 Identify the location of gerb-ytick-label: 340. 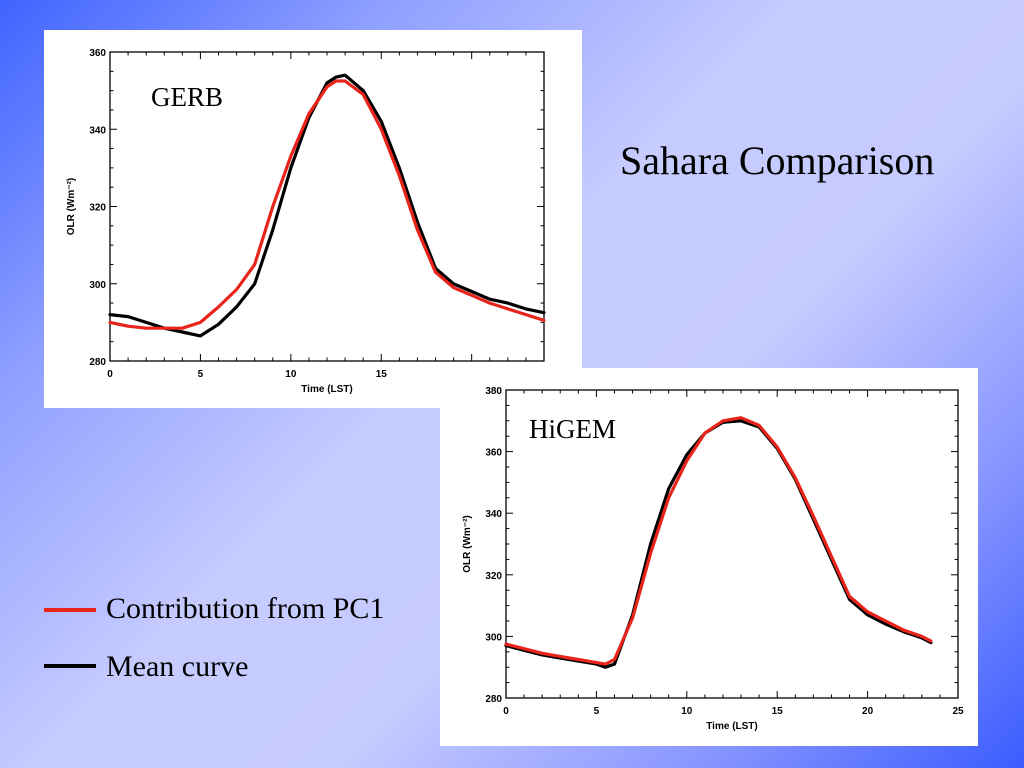
(97, 130).